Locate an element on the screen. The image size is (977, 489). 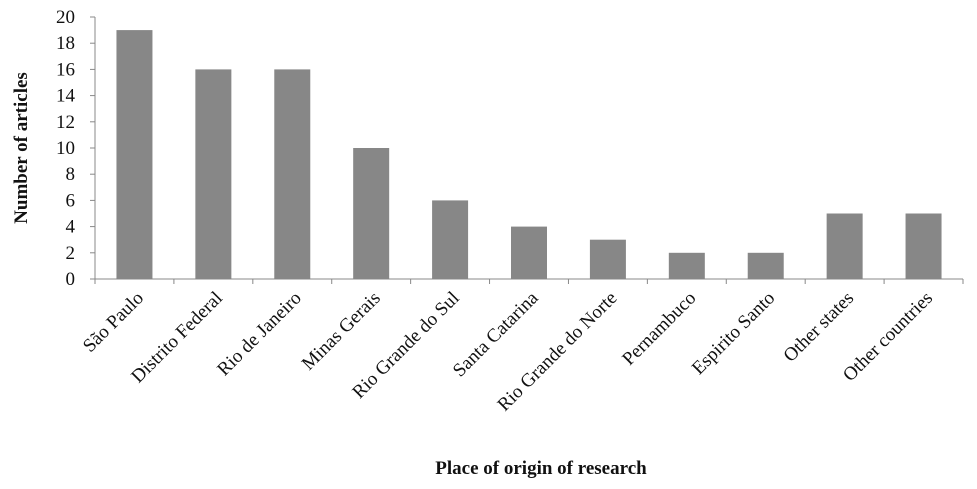
y-tick-label: 12 is located at coordinates (65, 122).